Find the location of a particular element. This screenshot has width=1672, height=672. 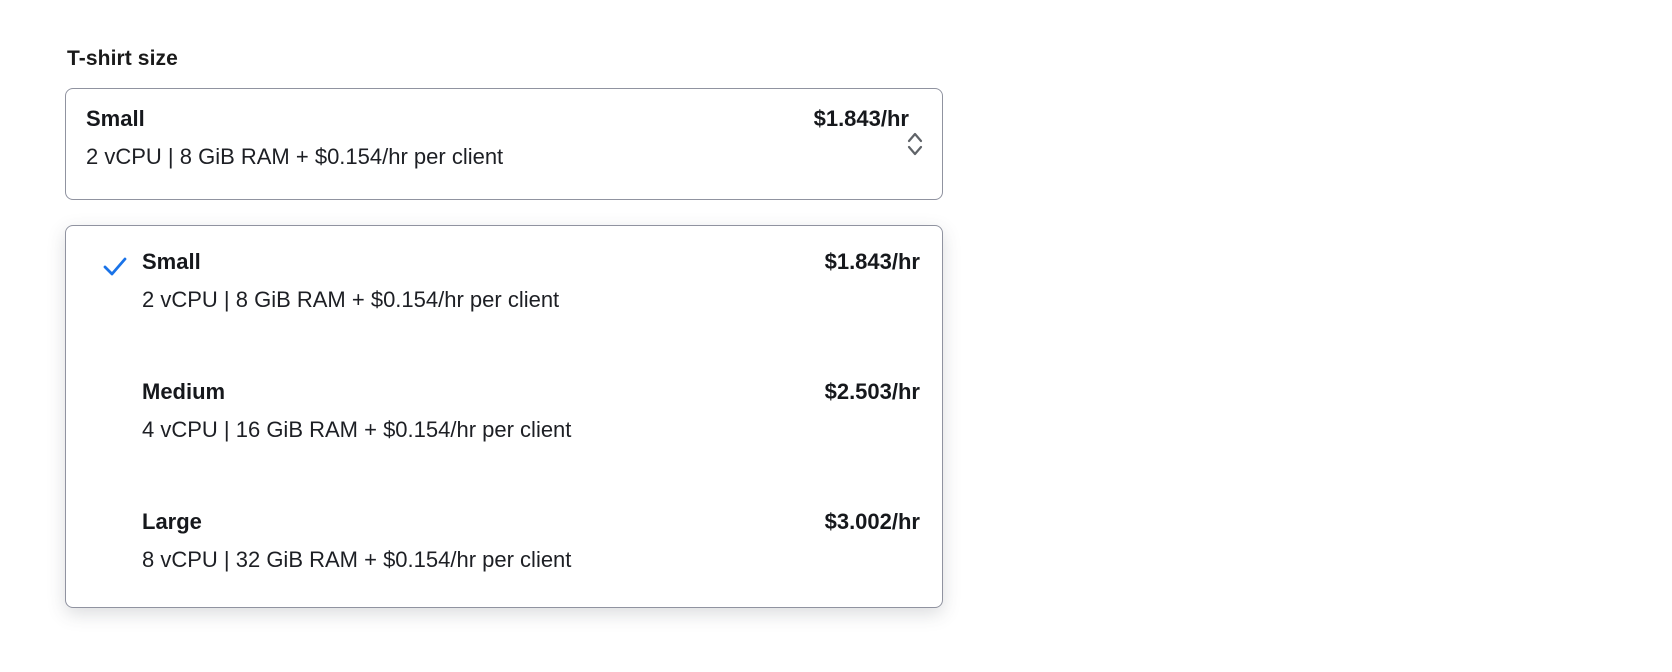

trigger-title-row: Small $1.843/hr is located at coordinates (497, 119).